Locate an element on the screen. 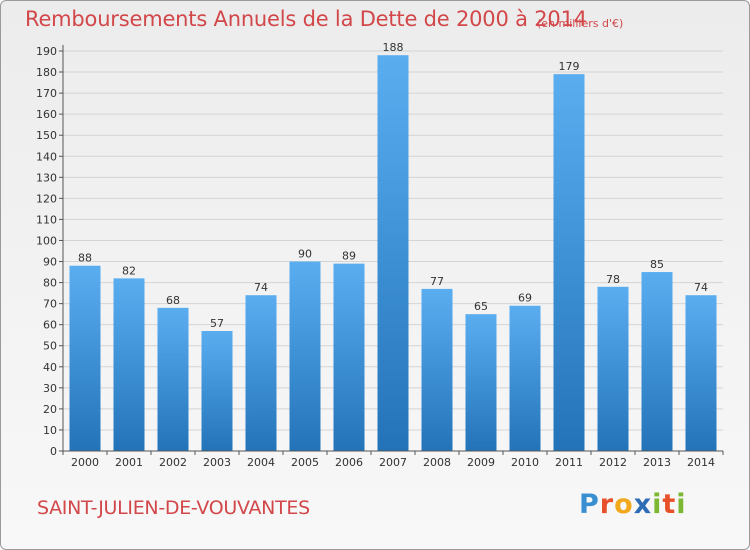  data-label: 188 is located at coordinates (393, 47).